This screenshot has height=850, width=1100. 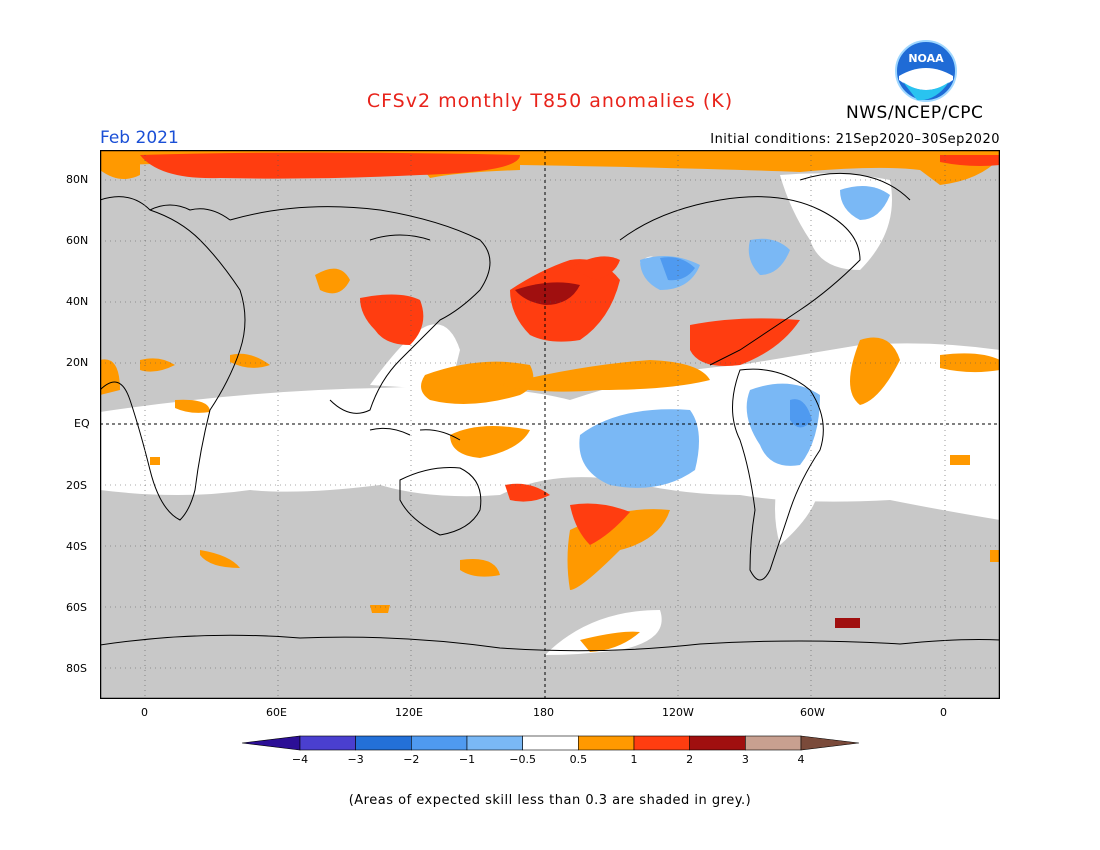 I want to click on legend-tick-label: −2, so click(x=411, y=759).